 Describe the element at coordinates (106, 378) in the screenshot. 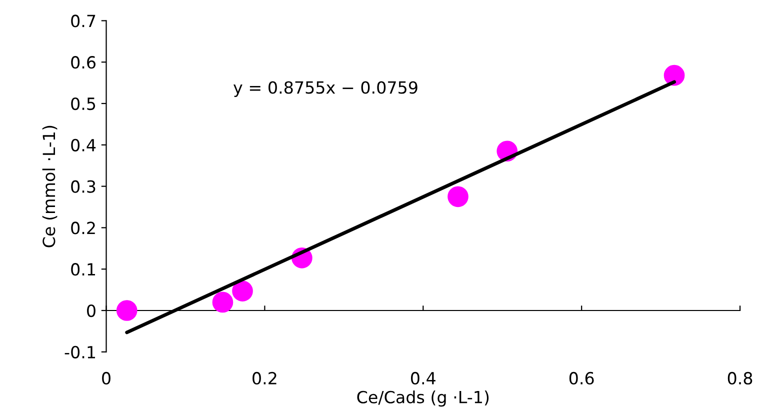

I see `x-tick-label: 0` at that location.